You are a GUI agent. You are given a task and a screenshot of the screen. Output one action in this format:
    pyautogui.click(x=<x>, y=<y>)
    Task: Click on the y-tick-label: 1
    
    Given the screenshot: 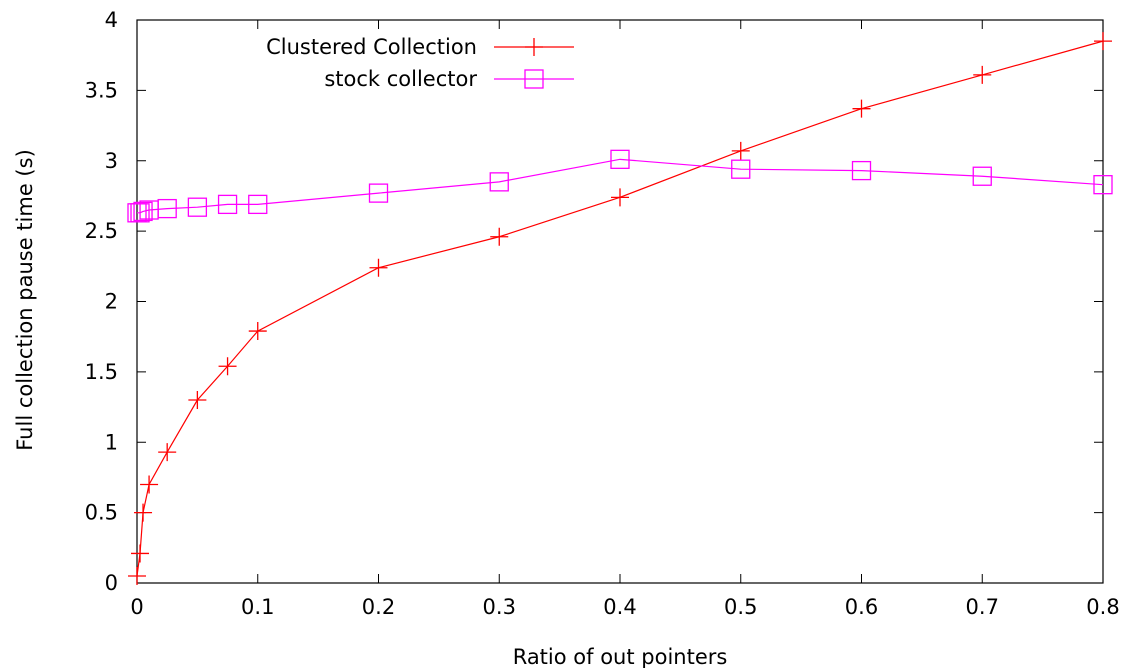 What is the action you would take?
    pyautogui.click(x=111, y=442)
    